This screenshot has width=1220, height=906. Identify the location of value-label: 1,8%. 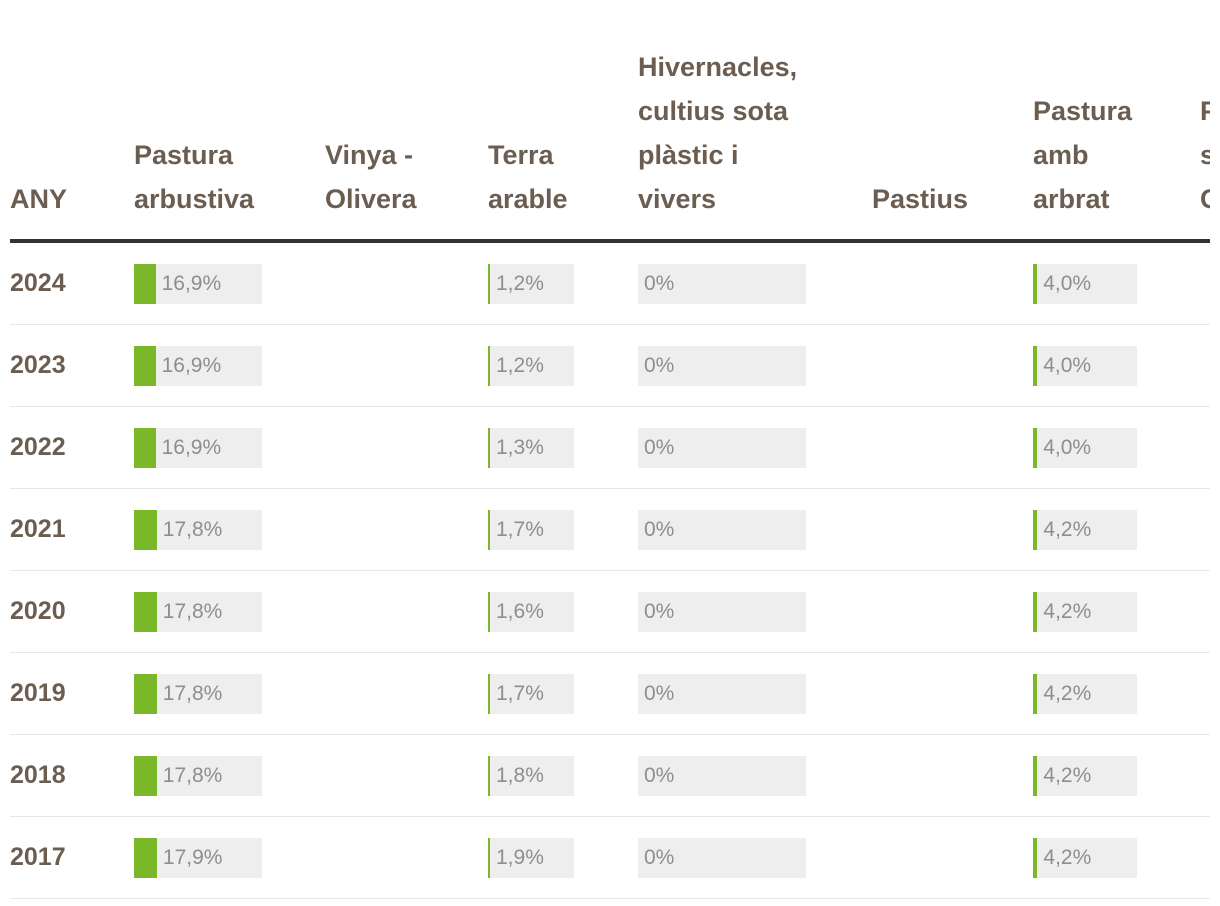
(520, 775).